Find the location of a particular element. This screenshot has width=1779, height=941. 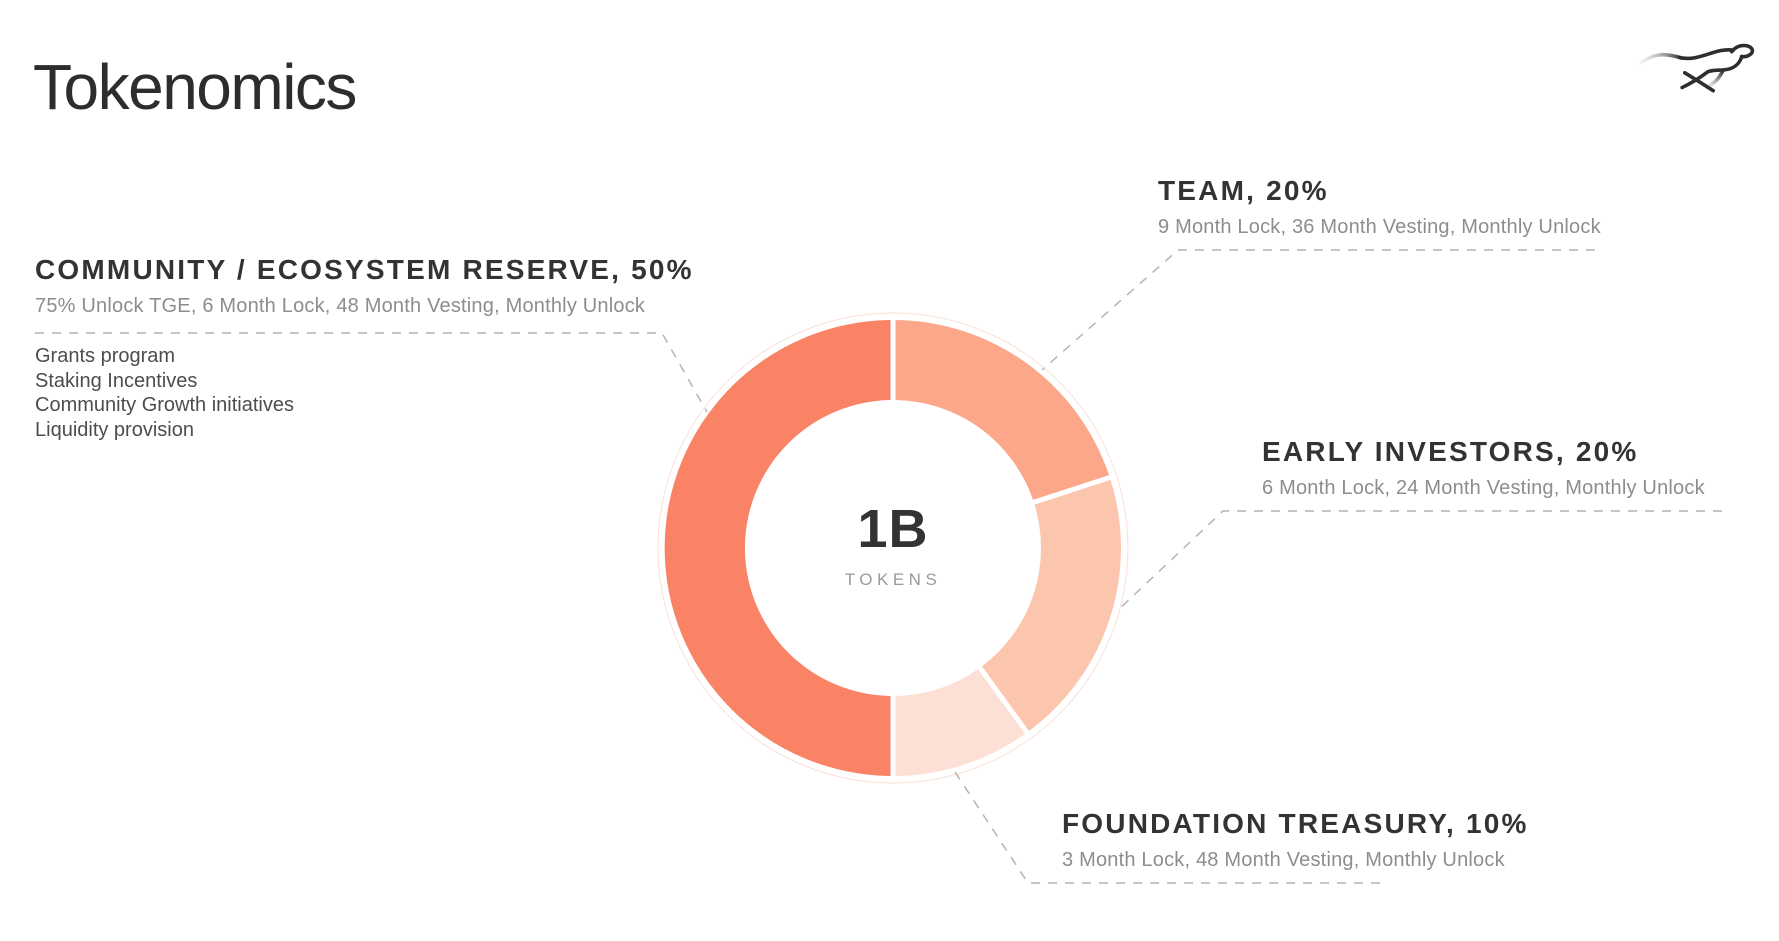

connector-community is located at coordinates (371, 372).